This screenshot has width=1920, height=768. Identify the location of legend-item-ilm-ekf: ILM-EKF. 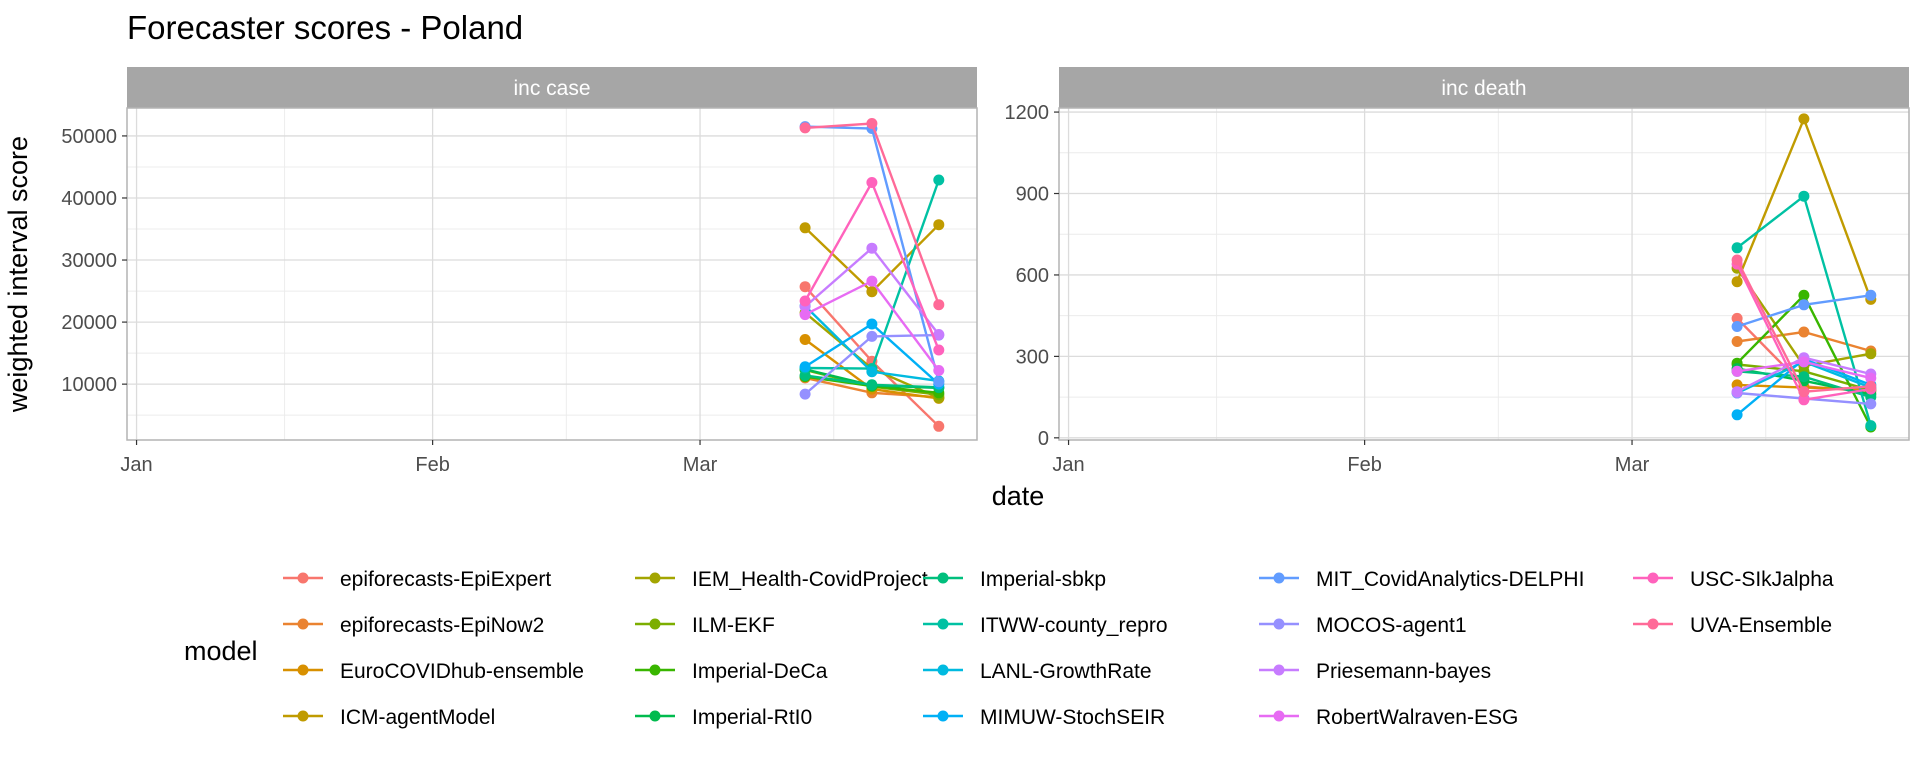
(705, 625).